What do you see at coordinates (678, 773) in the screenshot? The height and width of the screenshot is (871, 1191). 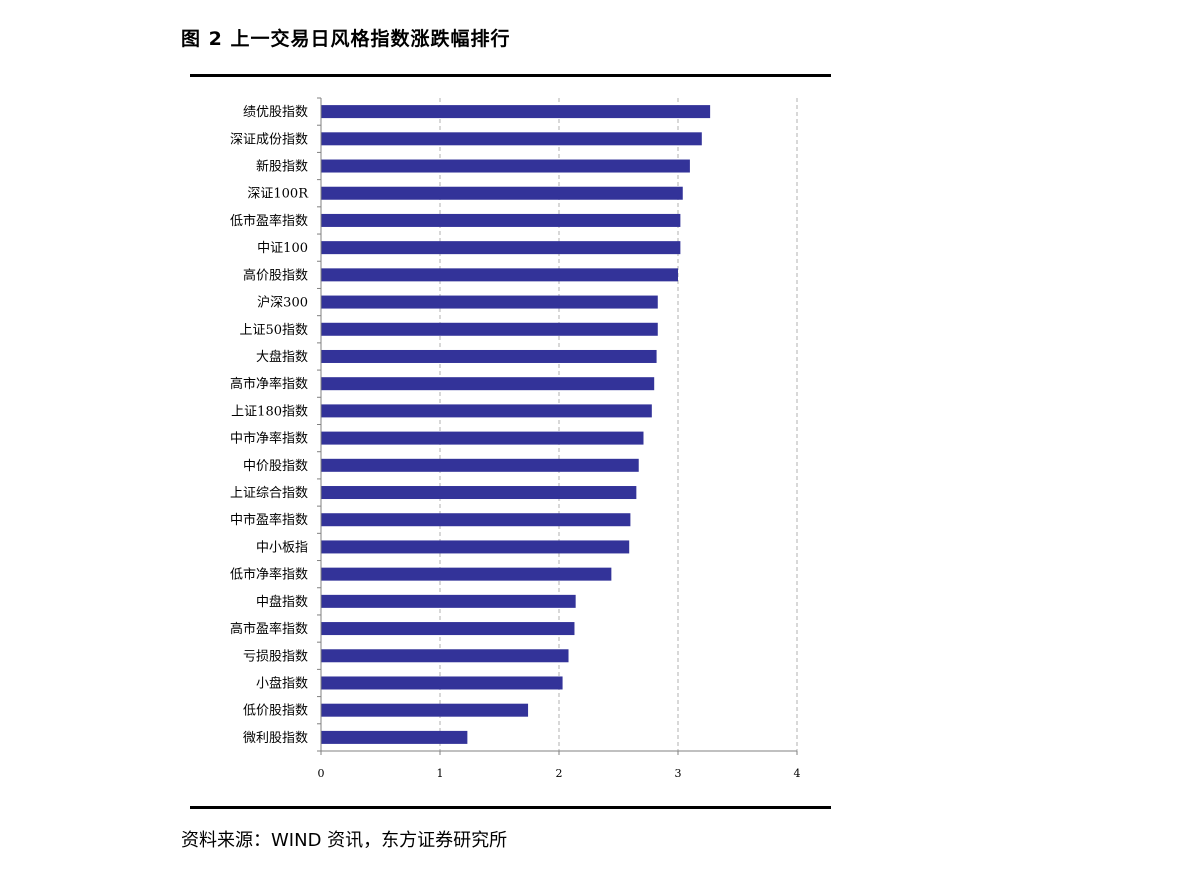 I see `x-tick-label: 3` at bounding box center [678, 773].